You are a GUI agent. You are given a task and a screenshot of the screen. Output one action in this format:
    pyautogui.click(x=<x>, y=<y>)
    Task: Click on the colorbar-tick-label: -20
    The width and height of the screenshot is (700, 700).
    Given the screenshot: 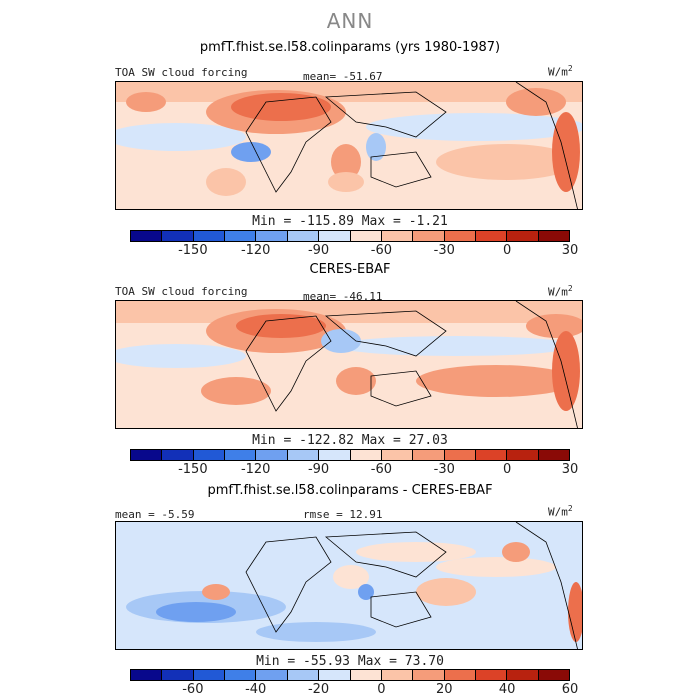 What is the action you would take?
    pyautogui.click(x=318, y=689)
    